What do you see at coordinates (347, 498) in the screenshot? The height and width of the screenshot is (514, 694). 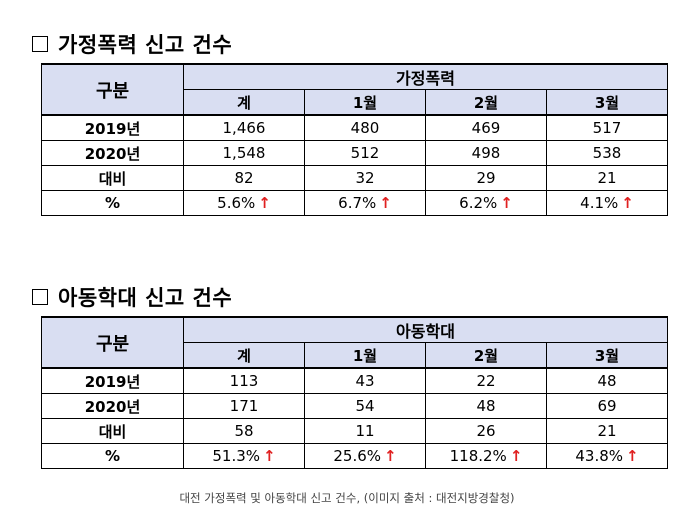 I see `image-caption: 대전 가정폭력 및 아동학대 신고 건수, (이미지 출처 : 대전지방경찰청)` at bounding box center [347, 498].